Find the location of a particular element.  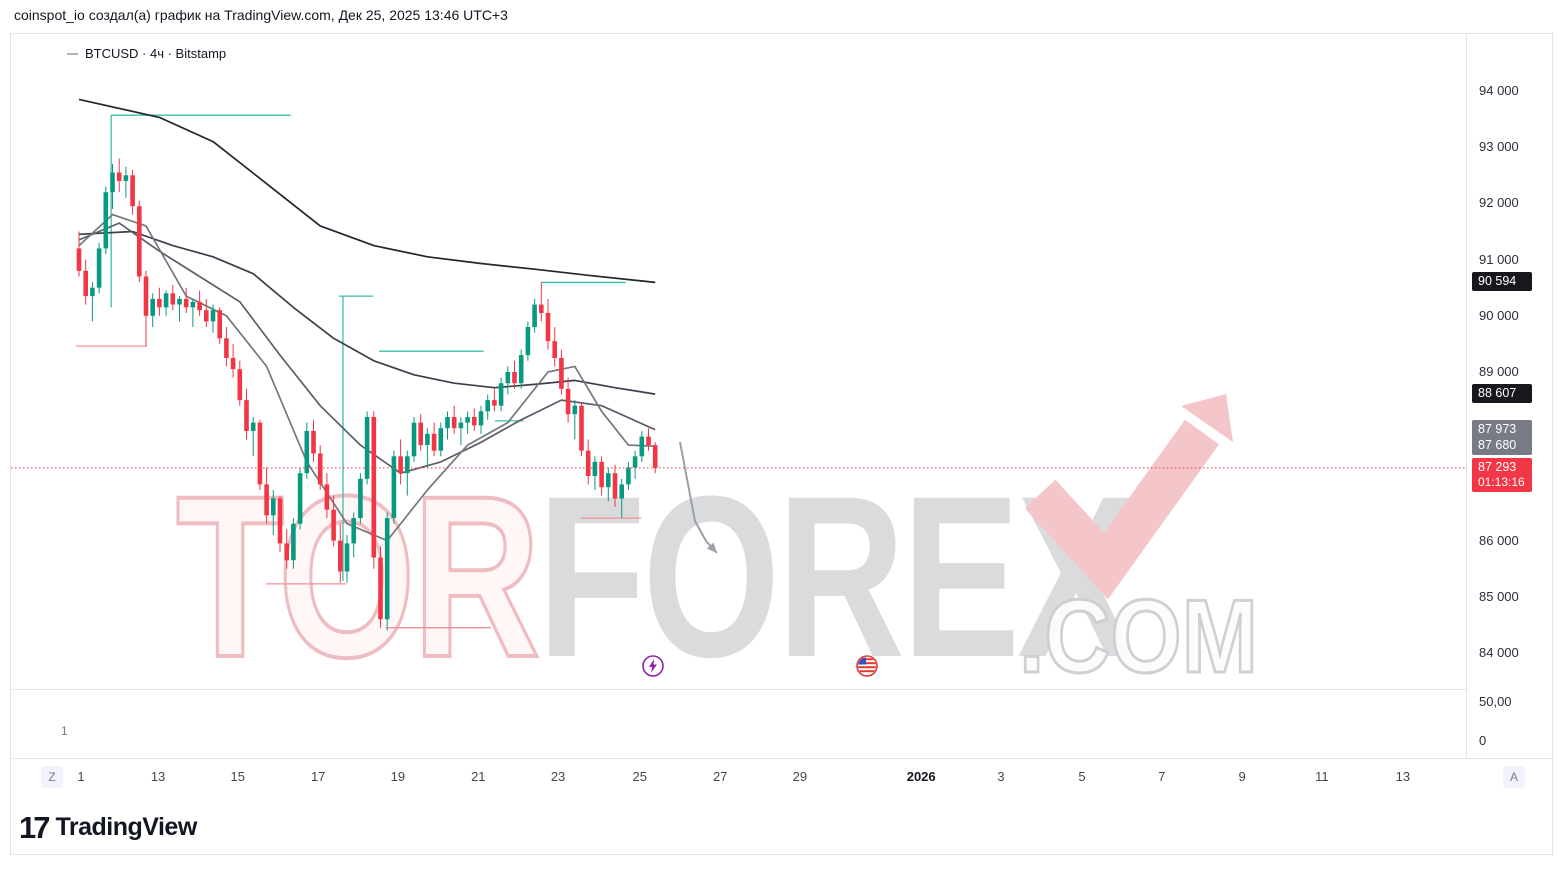

price-tick: 89 000 is located at coordinates (1499, 371).